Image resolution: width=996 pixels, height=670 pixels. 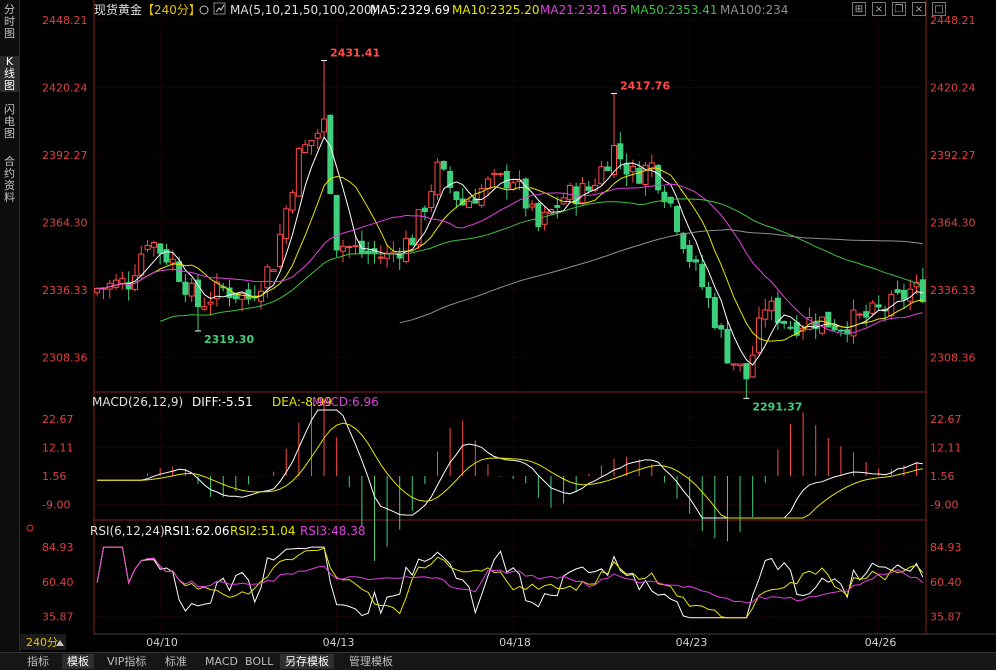 What do you see at coordinates (65, 87) in the screenshot?
I see `y-tick-left: 2420.24` at bounding box center [65, 87].